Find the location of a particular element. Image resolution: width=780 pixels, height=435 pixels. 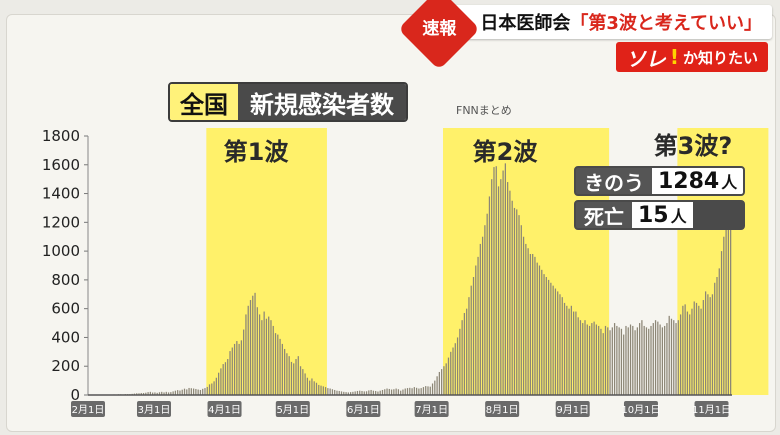

y-tick-label: 400 is located at coordinates (65, 337).